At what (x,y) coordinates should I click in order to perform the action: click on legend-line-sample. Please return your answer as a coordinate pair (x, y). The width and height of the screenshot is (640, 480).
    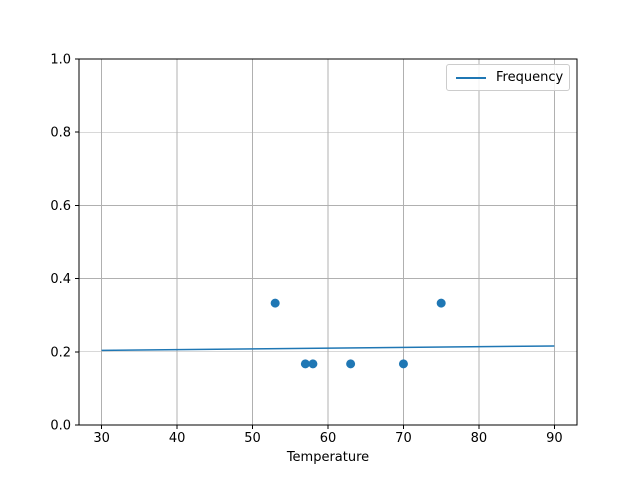
    Looking at the image, I should click on (471, 77).